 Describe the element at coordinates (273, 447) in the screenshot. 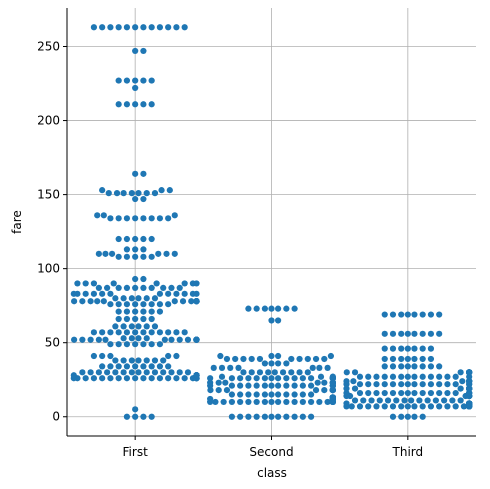

I see `x-axis: First Second Third` at that location.